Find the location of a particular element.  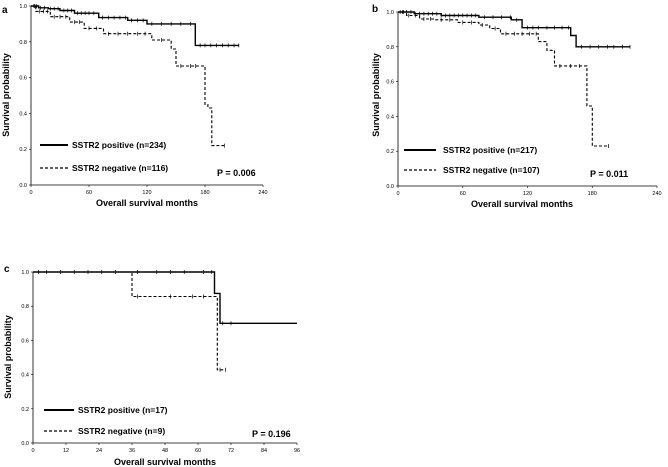

legend-negative-label: SSTR2 negative (n=107) is located at coordinates (491, 170).